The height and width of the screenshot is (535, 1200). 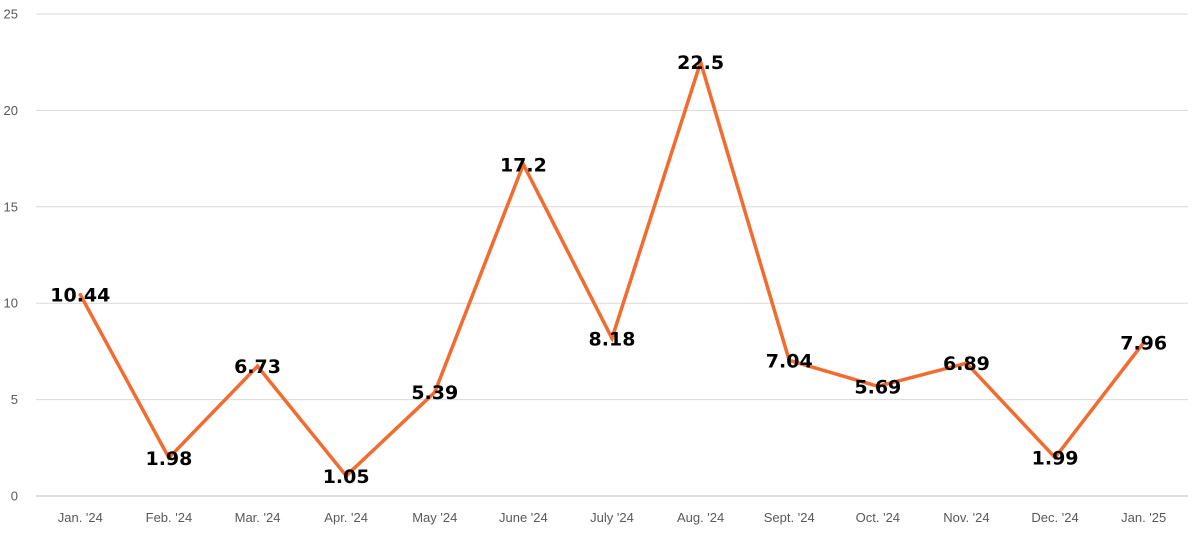 What do you see at coordinates (789, 517) in the screenshot?
I see `x-tick-label: Sept. '24` at bounding box center [789, 517].